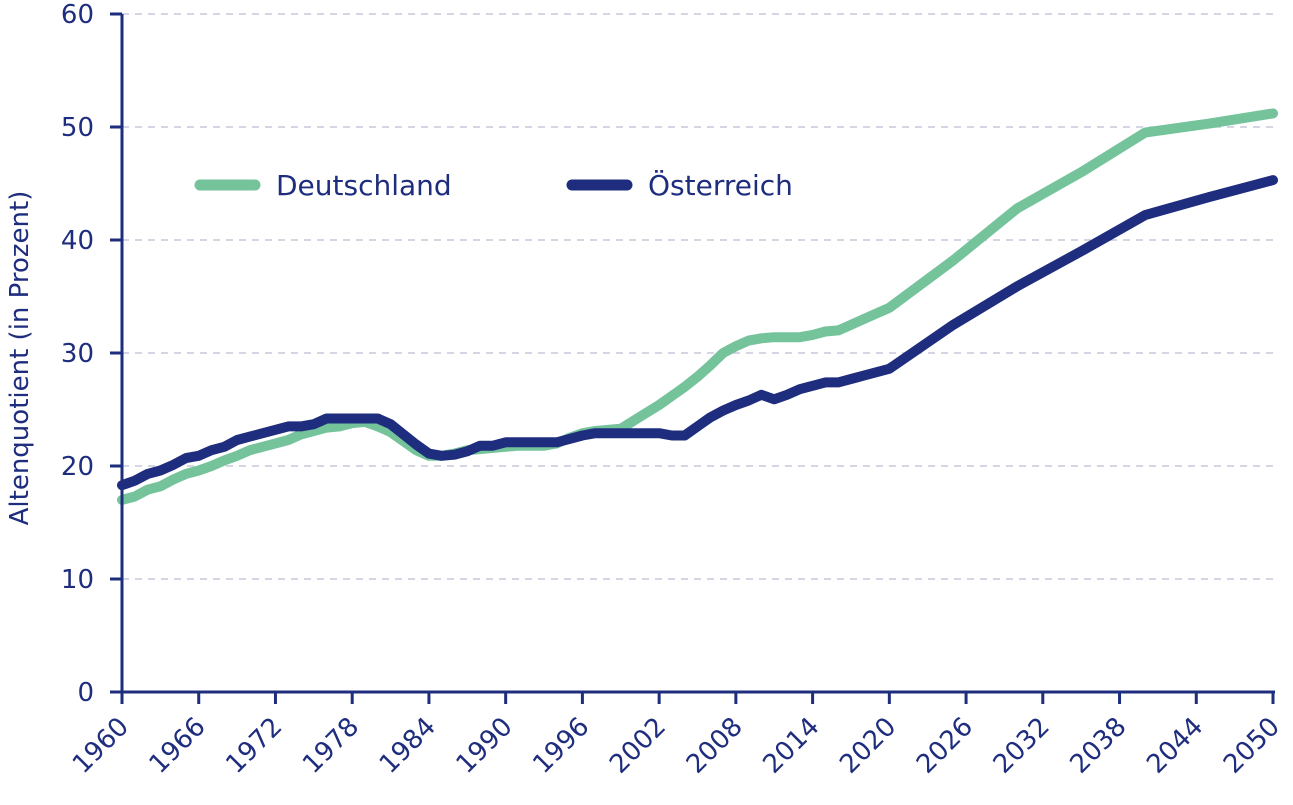 This screenshot has width=1293, height=805. Describe the element at coordinates (638, 746) in the screenshot. I see `x-tick-label: 2002` at that location.